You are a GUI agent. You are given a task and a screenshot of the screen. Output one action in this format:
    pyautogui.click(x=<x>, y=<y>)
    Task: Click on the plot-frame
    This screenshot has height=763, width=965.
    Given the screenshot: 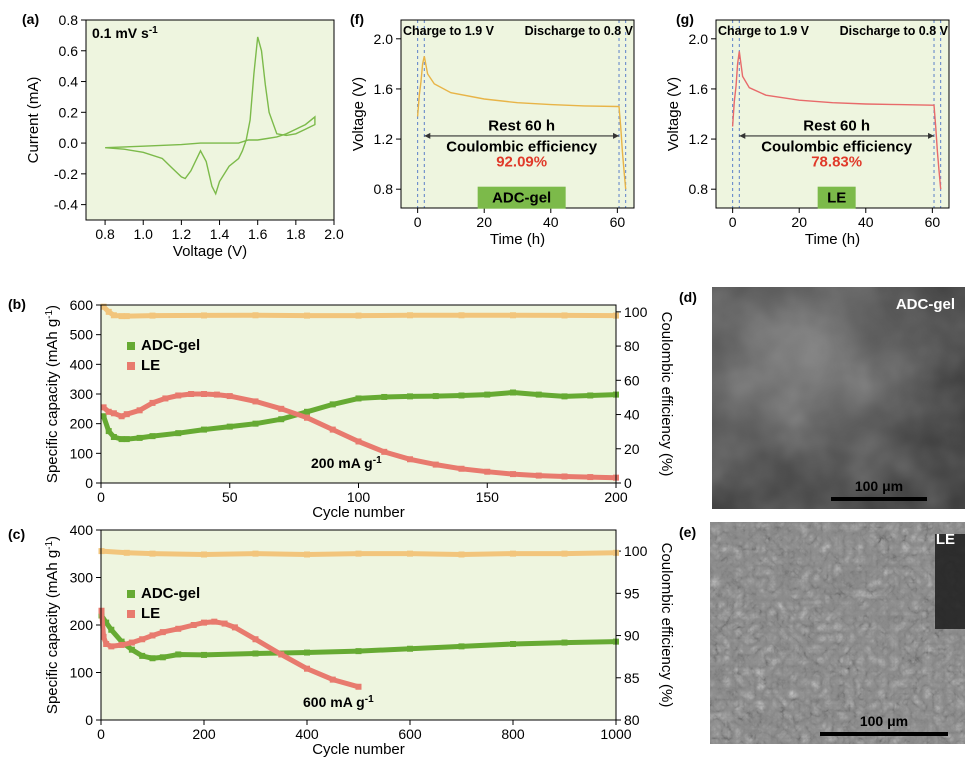 What is the action you would take?
    pyautogui.click(x=358, y=394)
    